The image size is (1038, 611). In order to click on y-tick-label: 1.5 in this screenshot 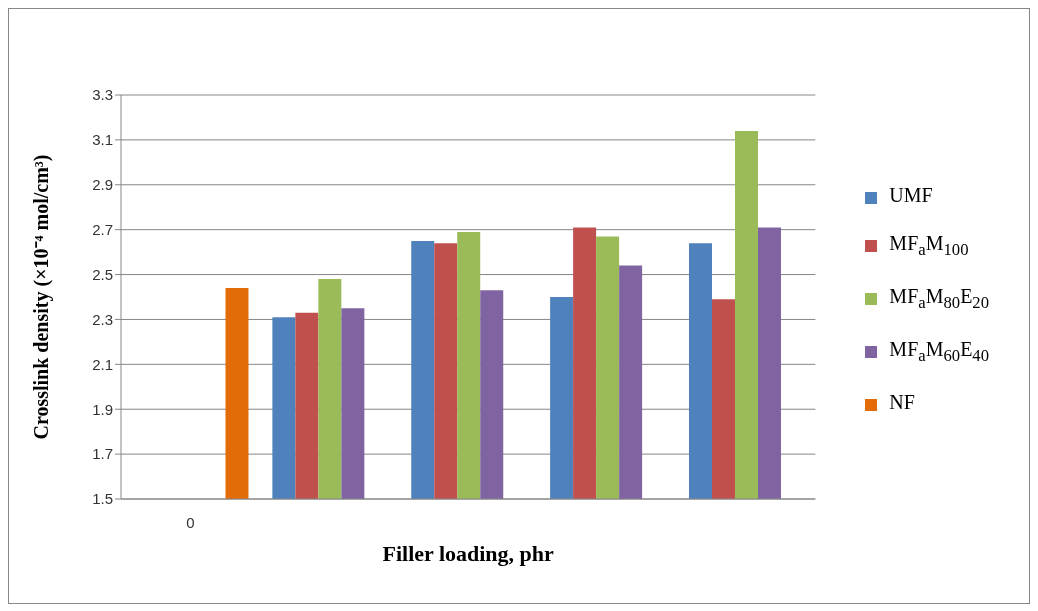, I will do `click(102, 499)`.